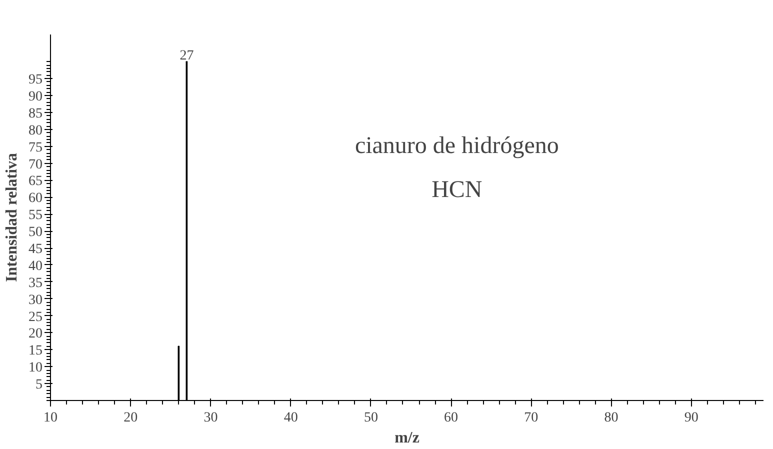  What do you see at coordinates (291, 418) in the screenshot?
I see `x-tick-label: 40` at bounding box center [291, 418].